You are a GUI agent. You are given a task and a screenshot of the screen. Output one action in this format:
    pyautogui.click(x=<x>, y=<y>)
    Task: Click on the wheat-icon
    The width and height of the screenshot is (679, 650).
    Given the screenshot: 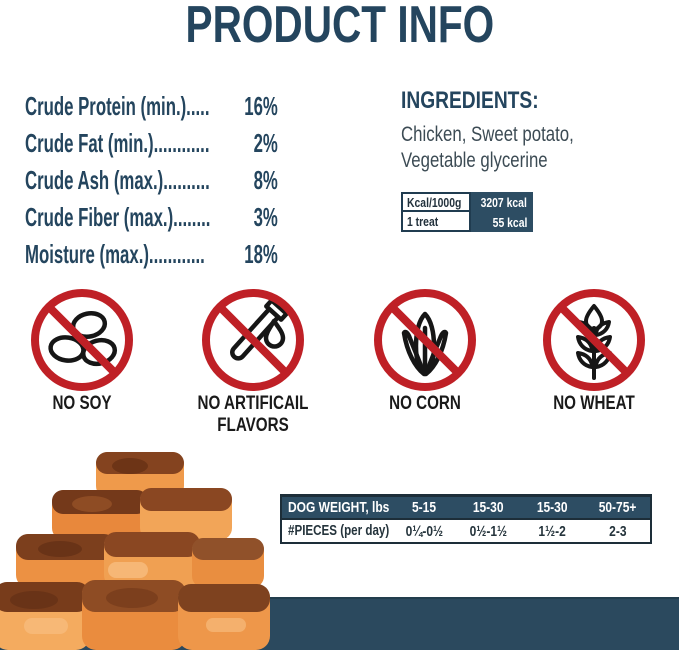 What is the action you would take?
    pyautogui.click(x=594, y=340)
    